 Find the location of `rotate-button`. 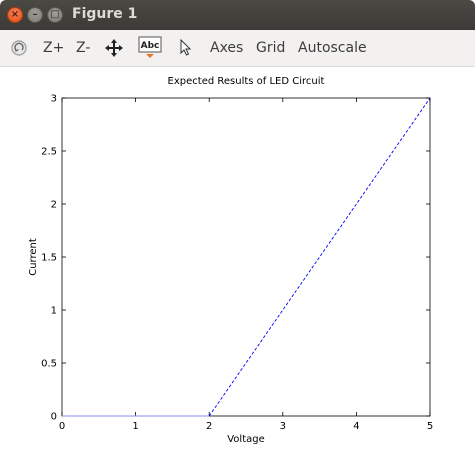

rotate-button is located at coordinates (19, 48).